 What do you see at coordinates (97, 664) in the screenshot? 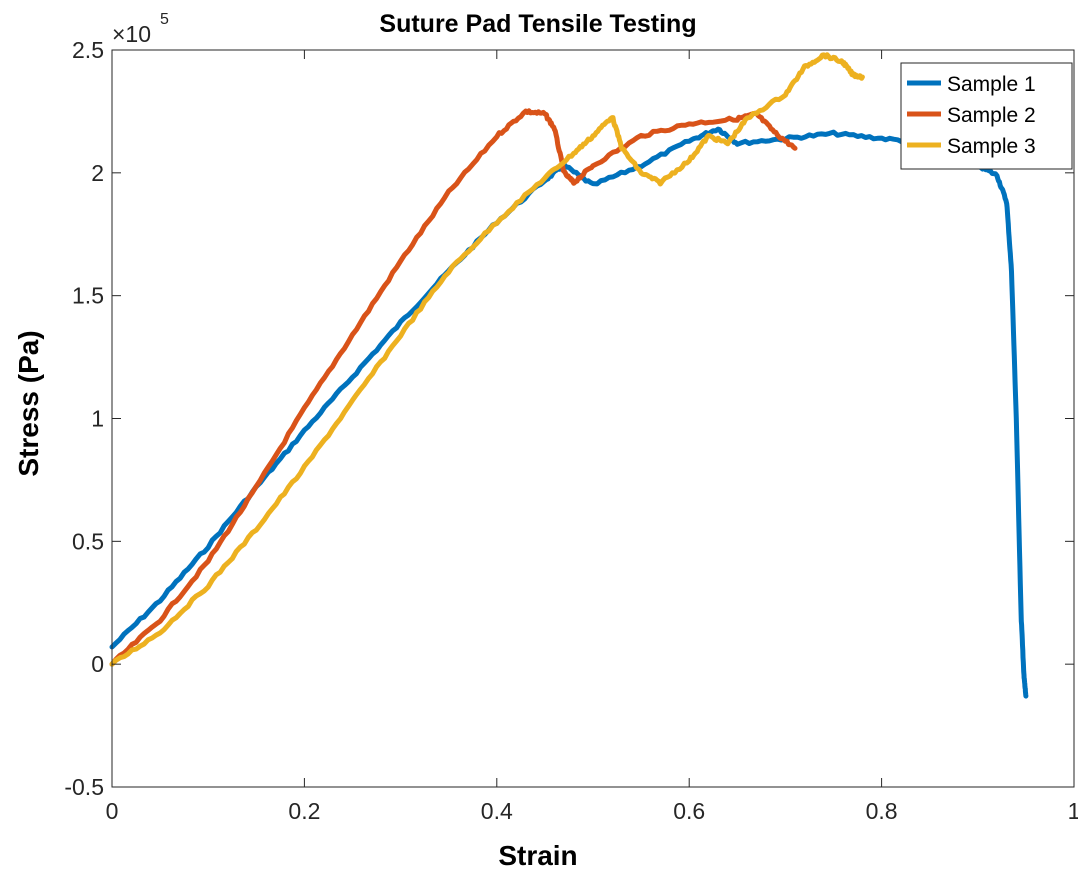
I see `y-tick-label: 0` at bounding box center [97, 664].